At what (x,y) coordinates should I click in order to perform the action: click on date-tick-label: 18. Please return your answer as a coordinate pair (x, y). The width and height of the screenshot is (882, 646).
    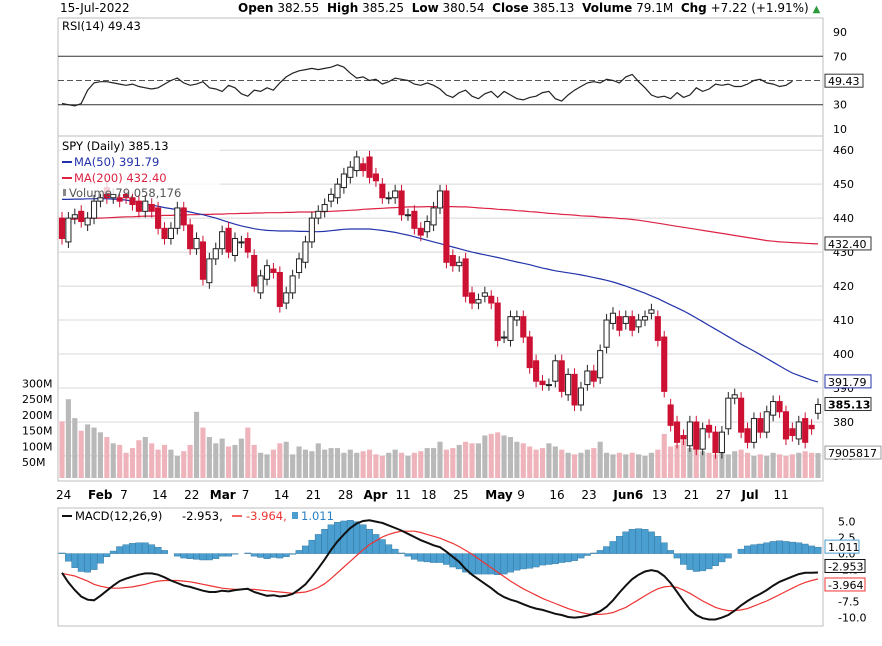
    Looking at the image, I should click on (428, 495).